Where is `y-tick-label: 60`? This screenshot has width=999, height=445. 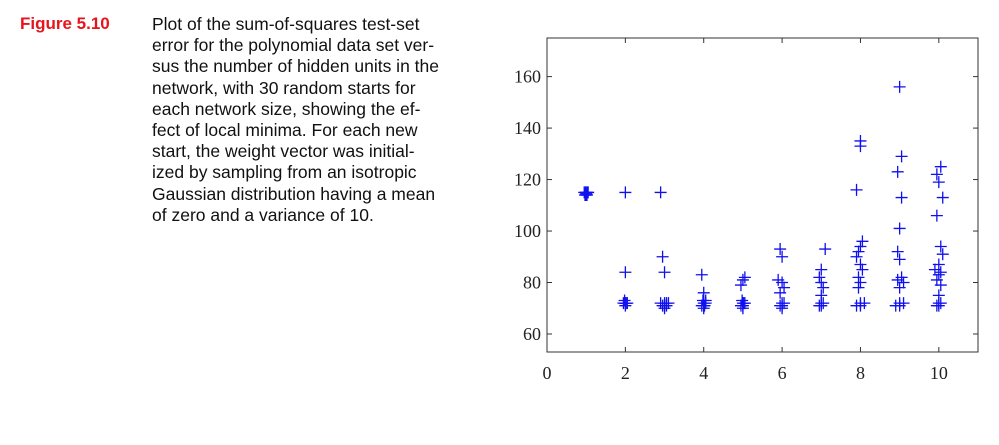
y-tick-label: 60 is located at coordinates (532, 334).